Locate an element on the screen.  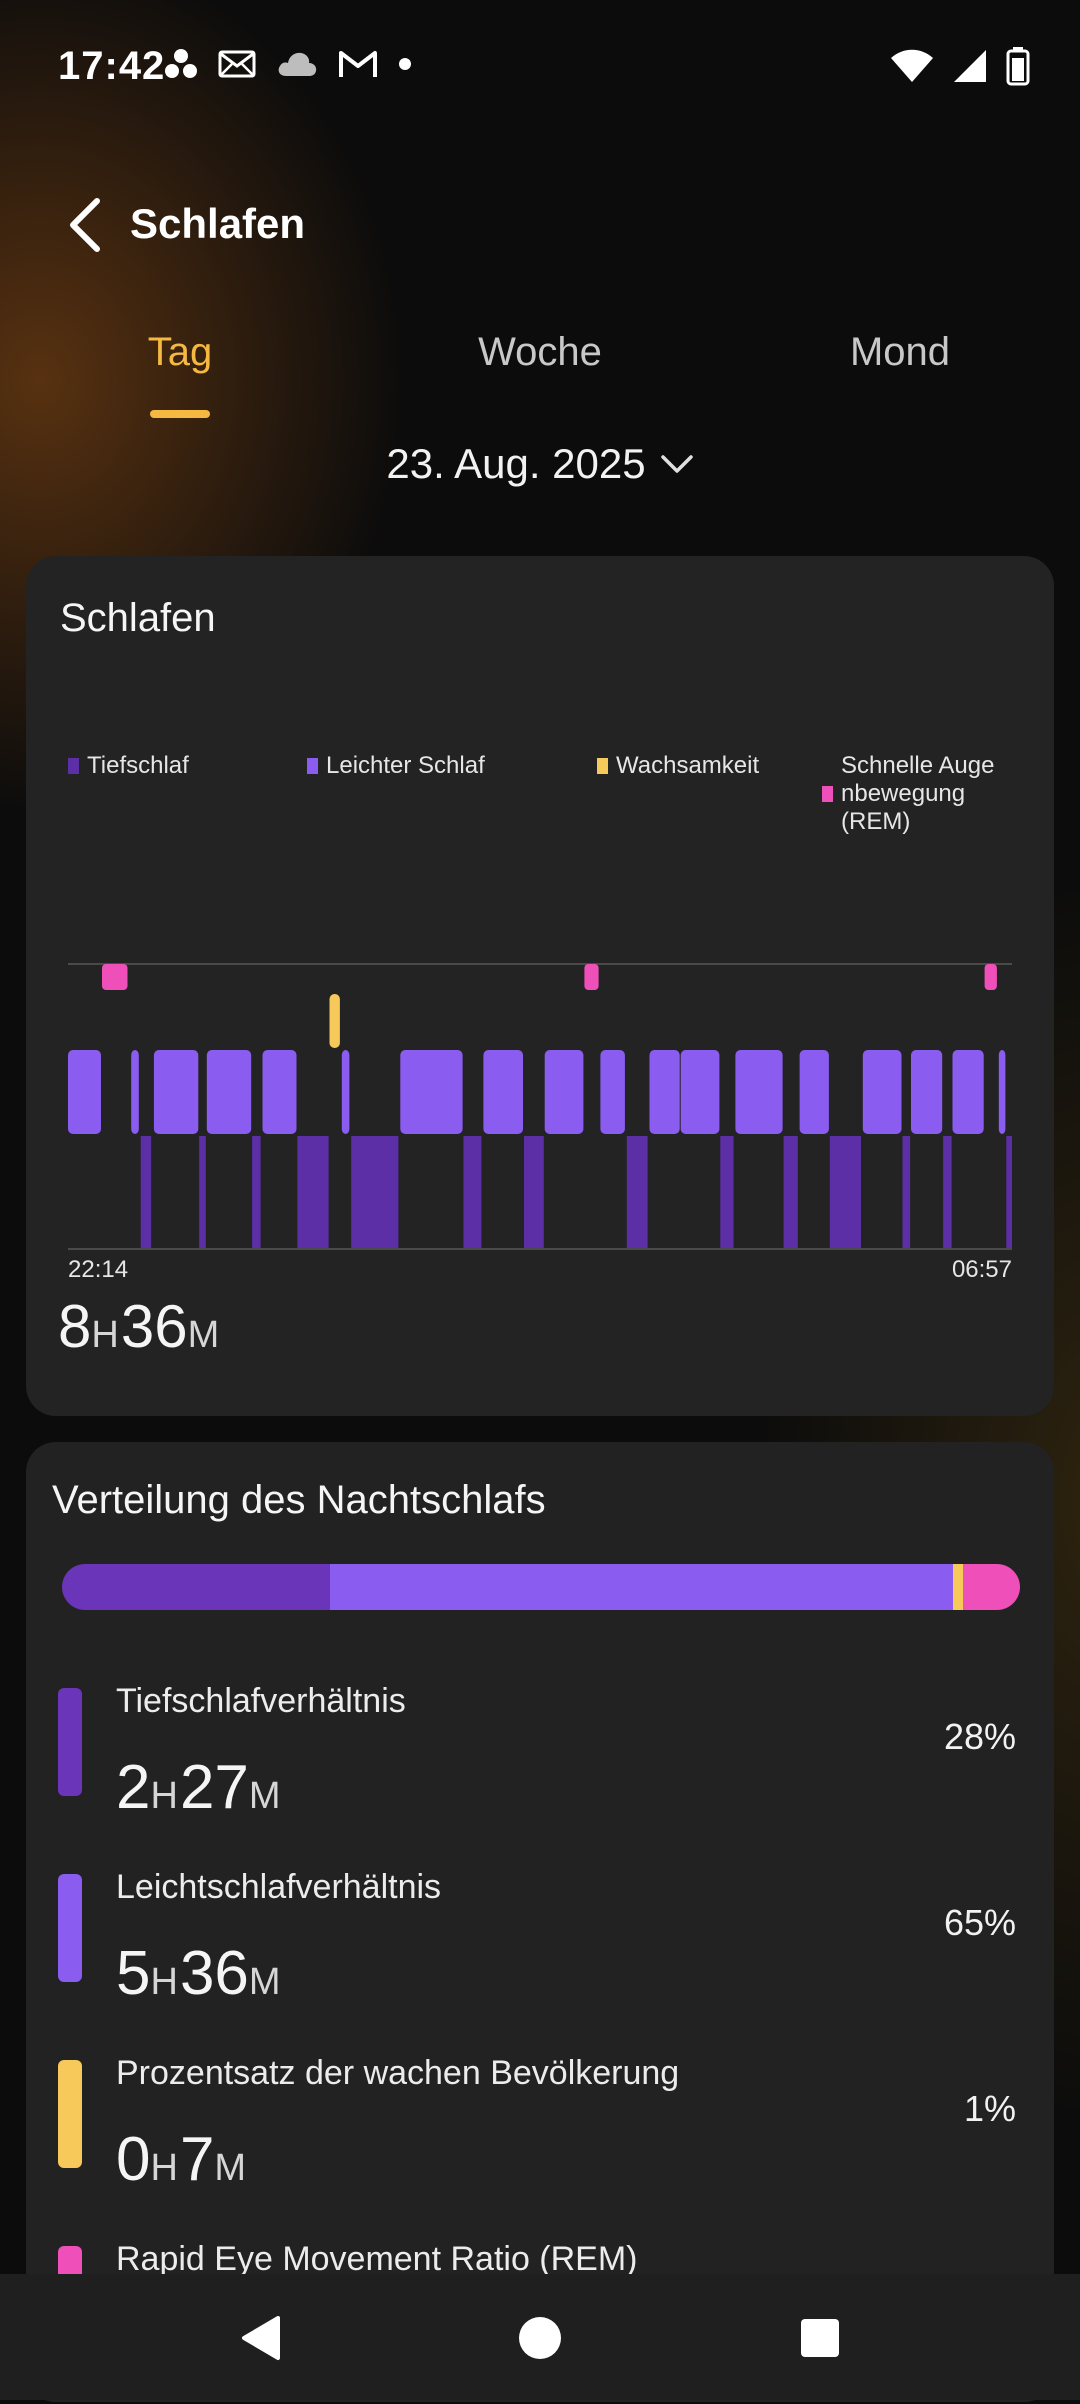
sleep-card-title: Schlafen is located at coordinates (138, 618).